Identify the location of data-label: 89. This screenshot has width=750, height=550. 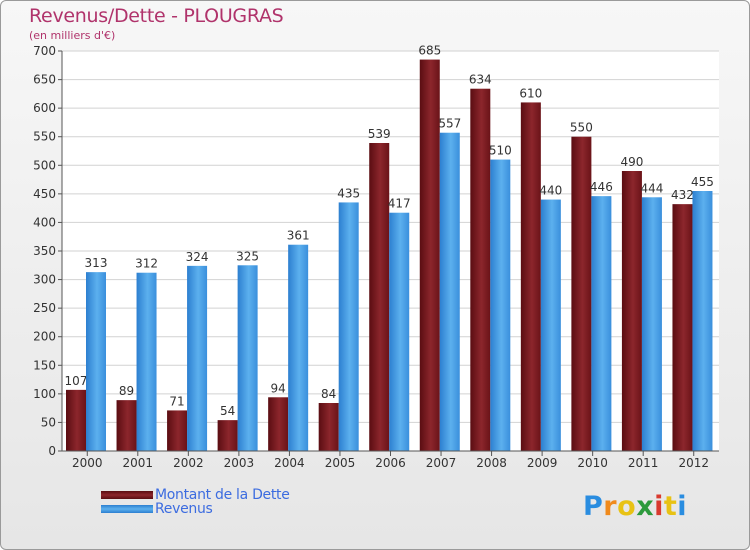
(126, 391).